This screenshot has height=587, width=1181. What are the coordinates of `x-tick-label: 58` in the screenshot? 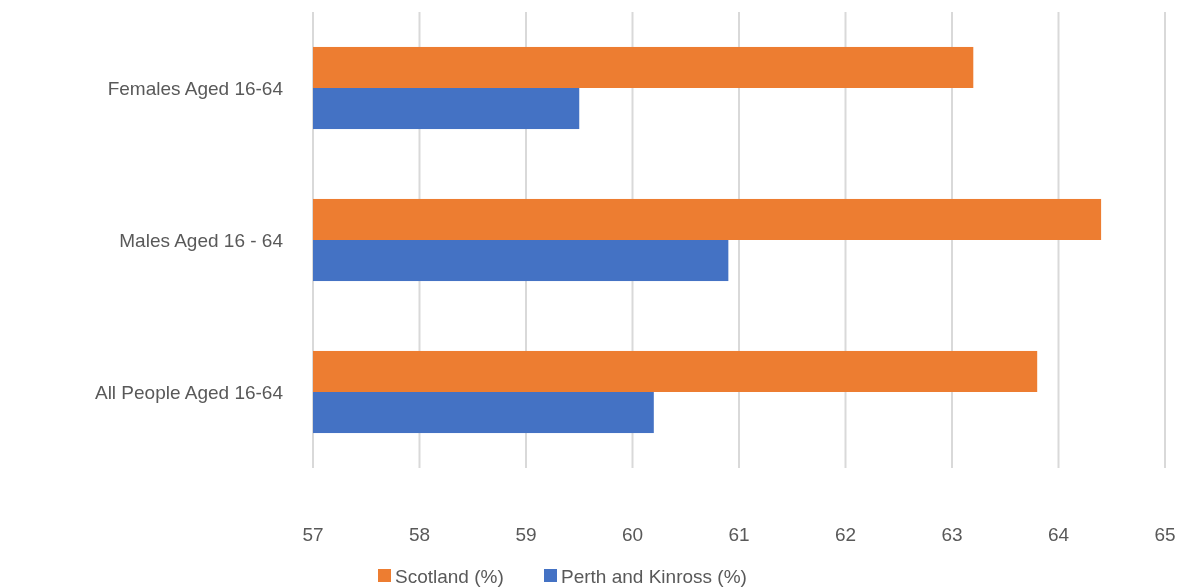 It's located at (419, 534).